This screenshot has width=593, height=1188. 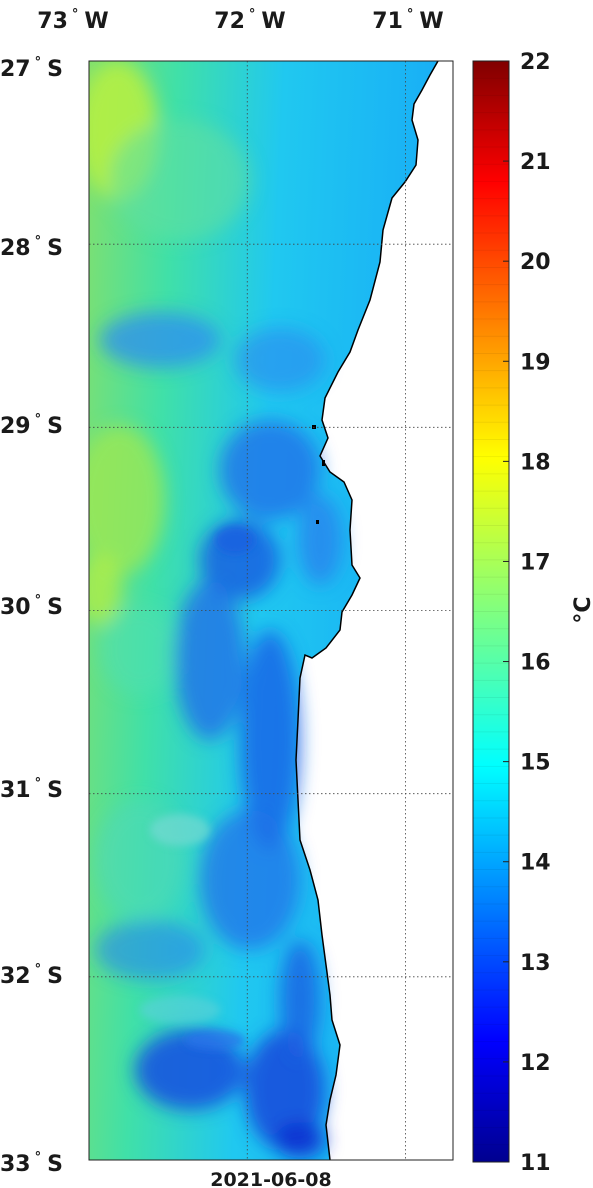 I want to click on lat-label-29: 29 ° S, so click(x=31, y=425).